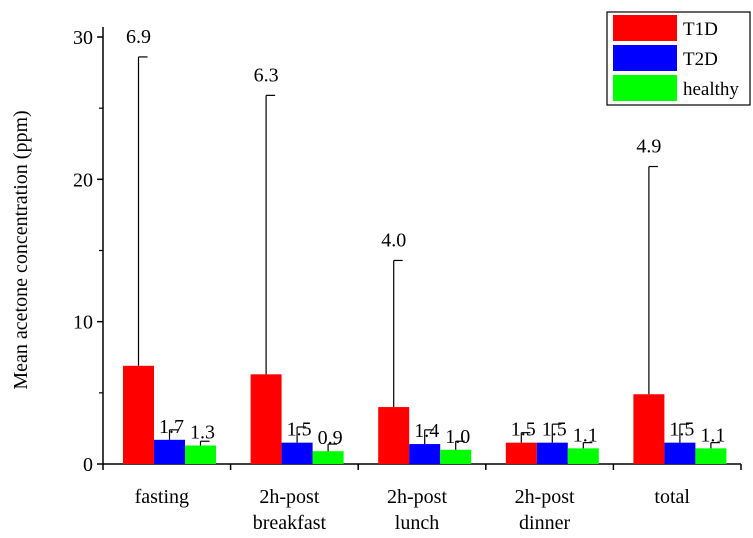 The width and height of the screenshot is (753, 538). What do you see at coordinates (700, 59) in the screenshot?
I see `legend-label: T2D` at bounding box center [700, 59].